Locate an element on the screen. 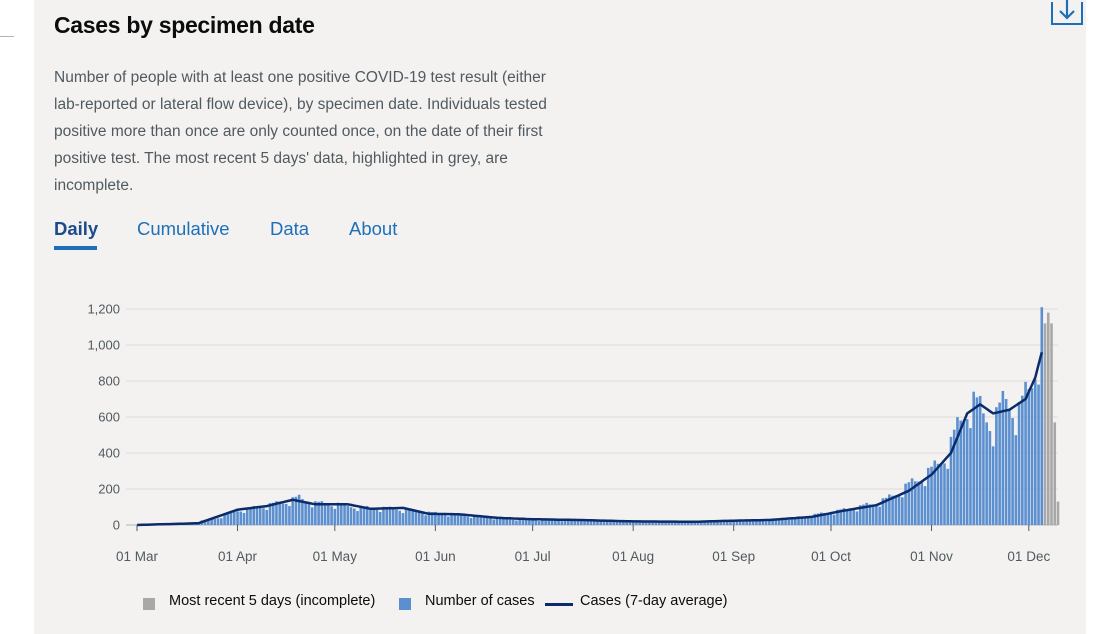  legend-label-cases: Number of cases is located at coordinates (480, 601).